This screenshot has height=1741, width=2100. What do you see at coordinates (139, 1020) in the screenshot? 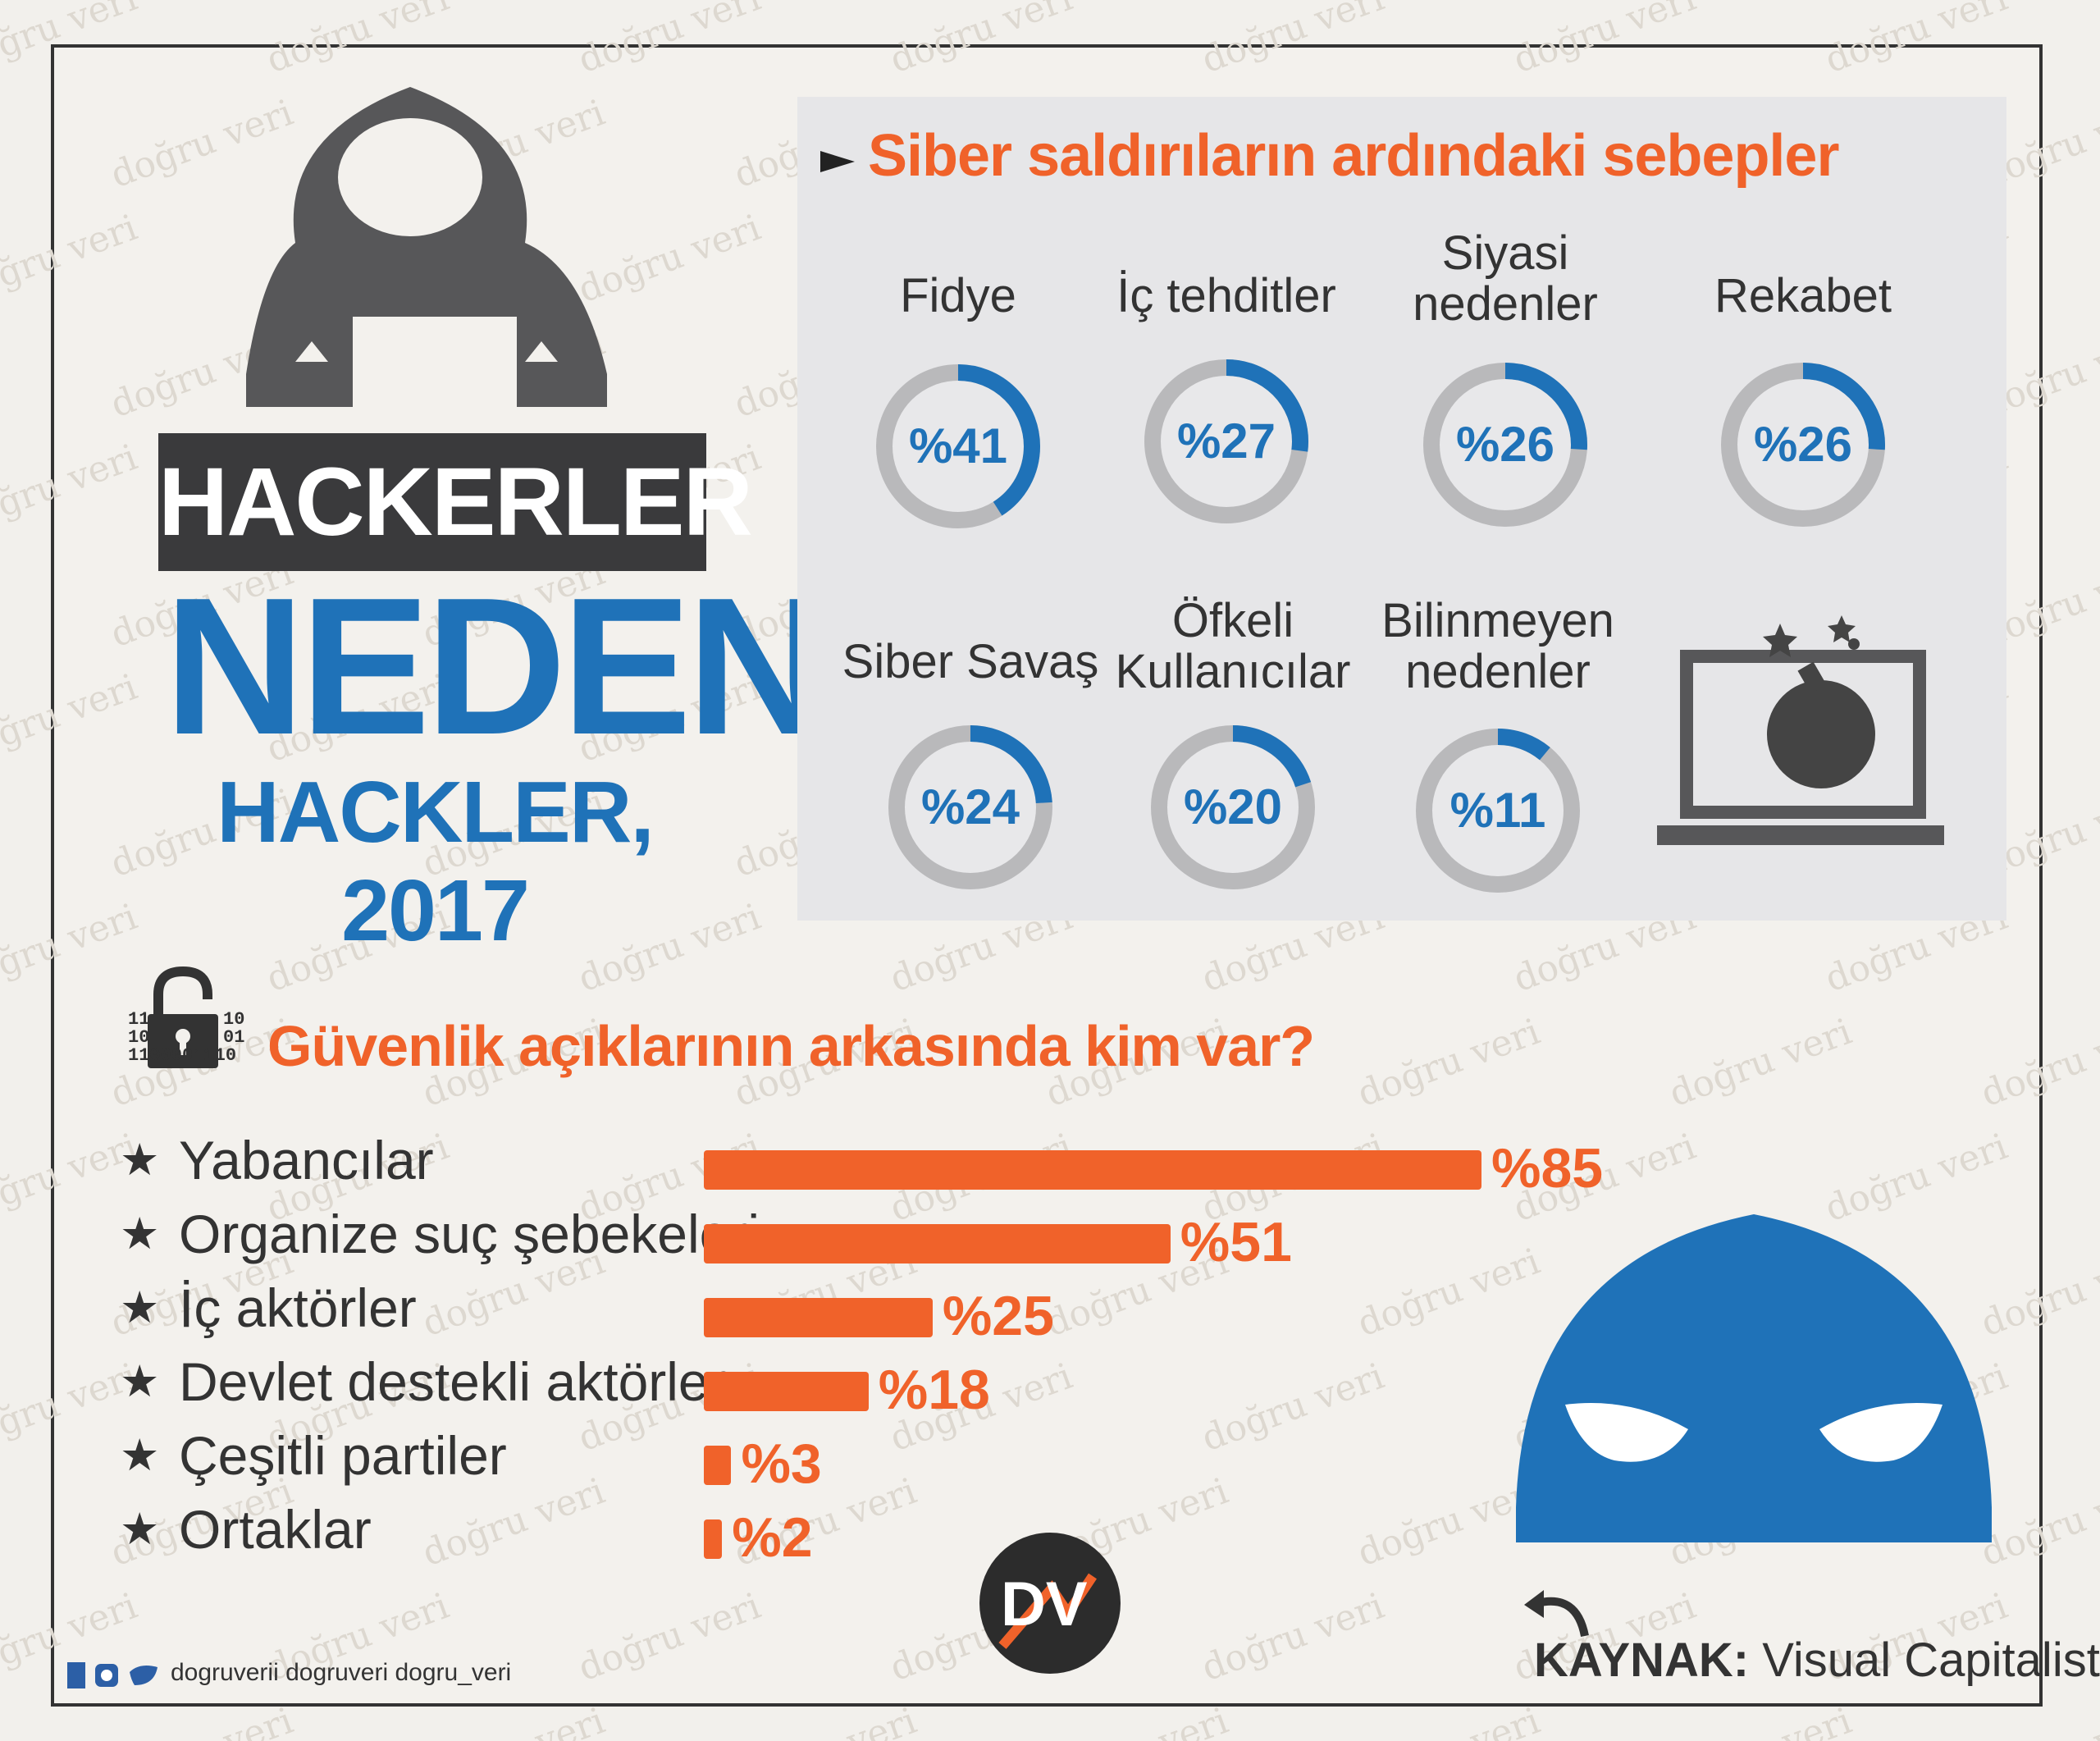
I see `binary-digits: 11` at bounding box center [139, 1020].